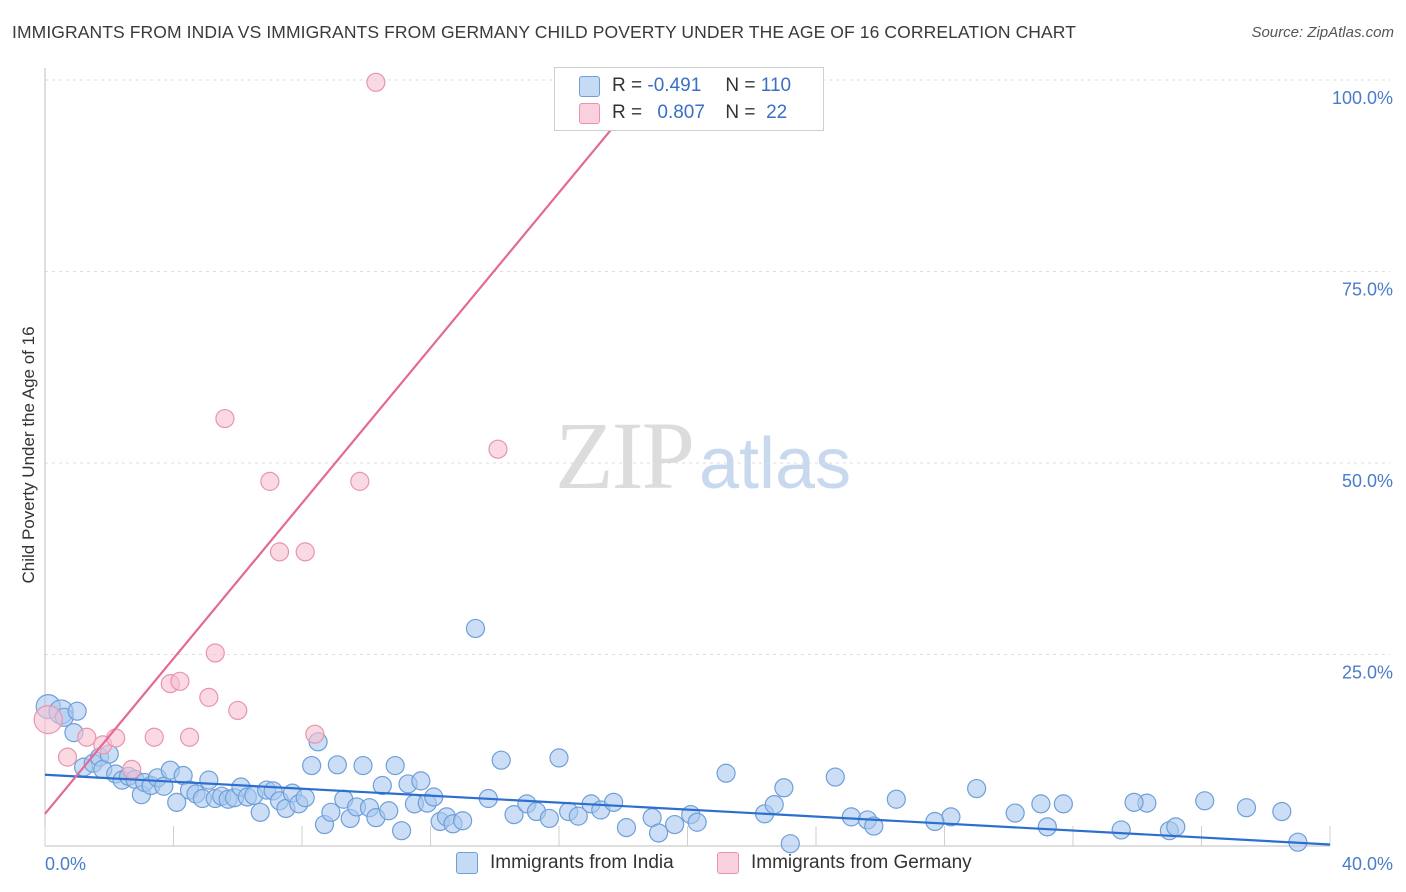 The height and width of the screenshot is (892, 1406). I want to click on x-tick-label: 40.0%, so click(1367, 864).